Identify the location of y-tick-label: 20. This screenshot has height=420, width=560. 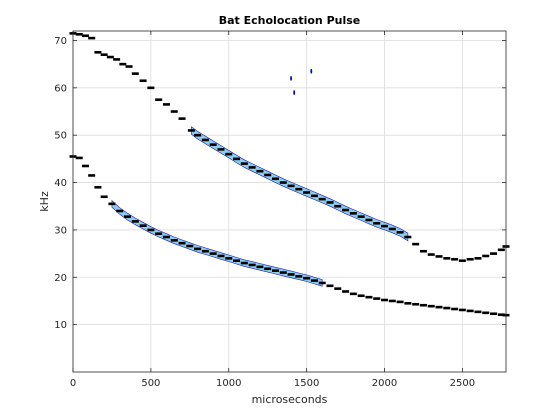
(60, 278).